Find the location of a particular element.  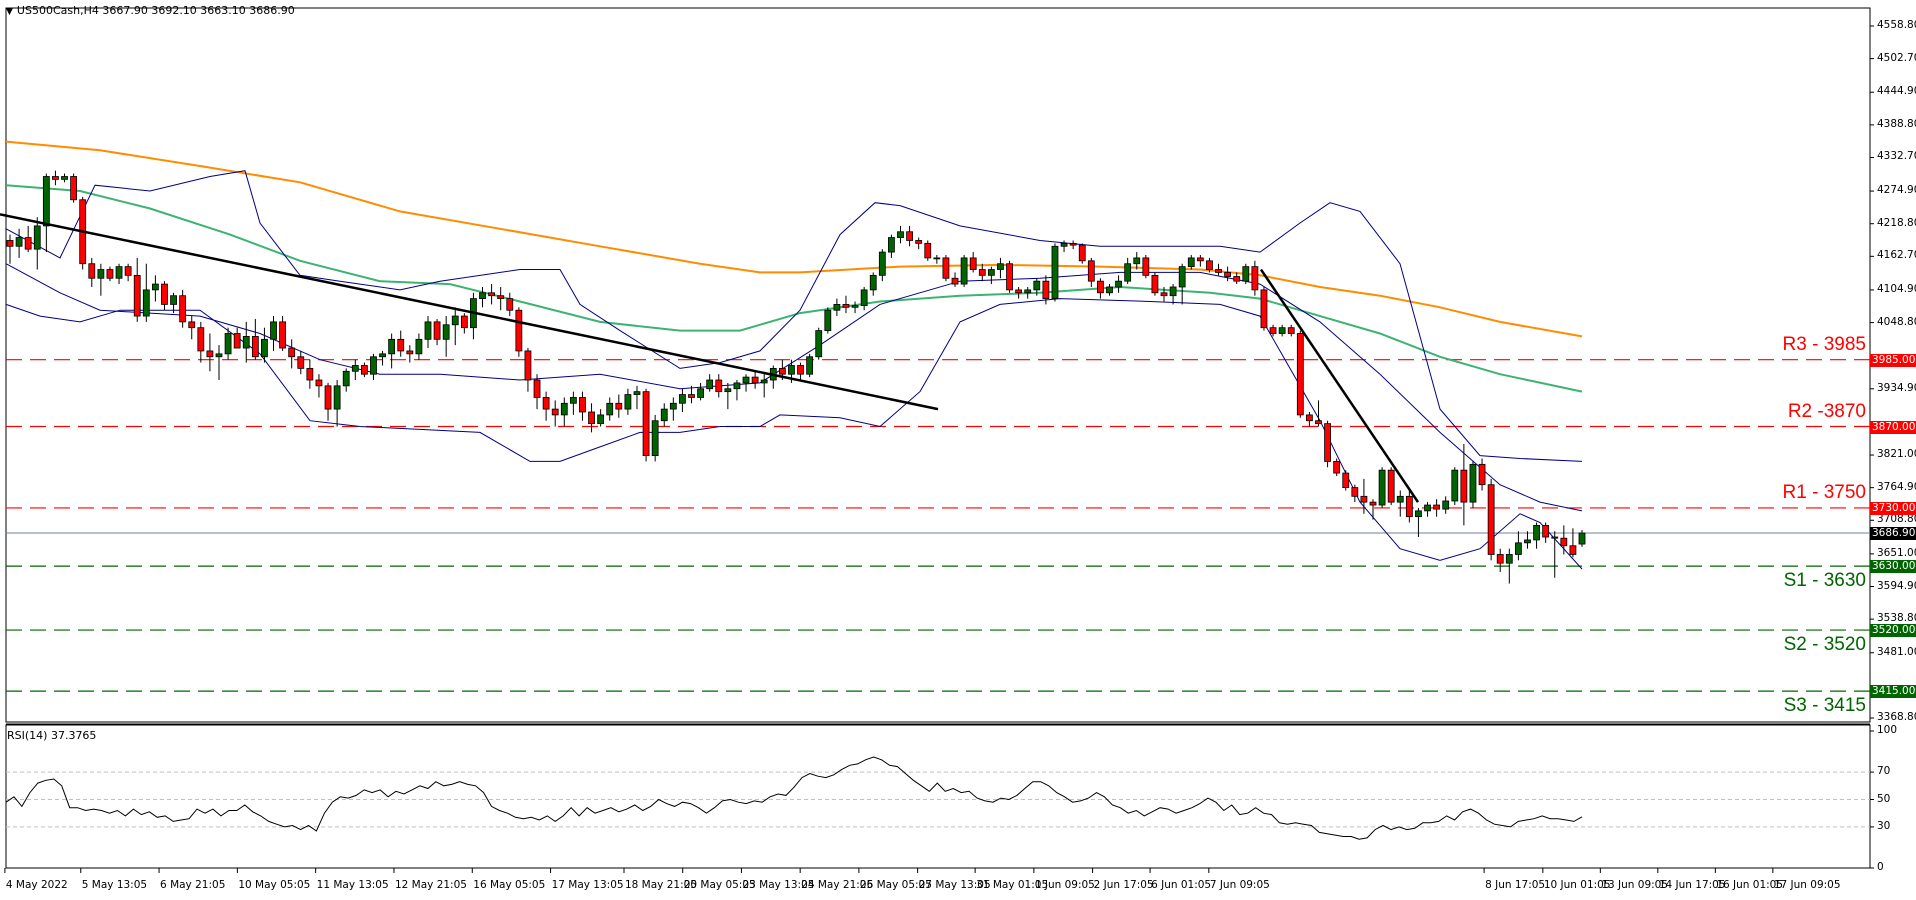

price-axis-label: 3821.00 is located at coordinates (1896, 454).